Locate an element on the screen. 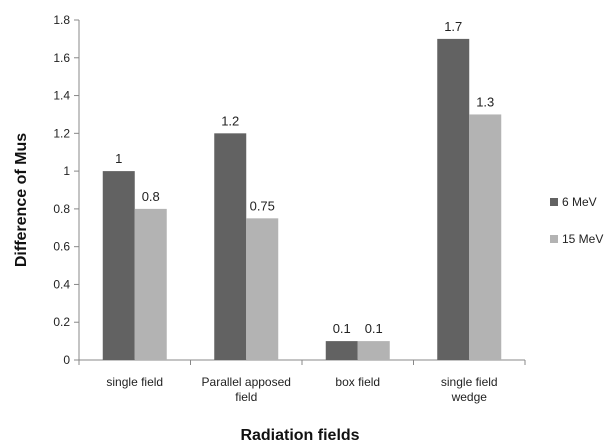 Image resolution: width=605 pixels, height=442 pixels. x-category-label: field is located at coordinates (246, 397).